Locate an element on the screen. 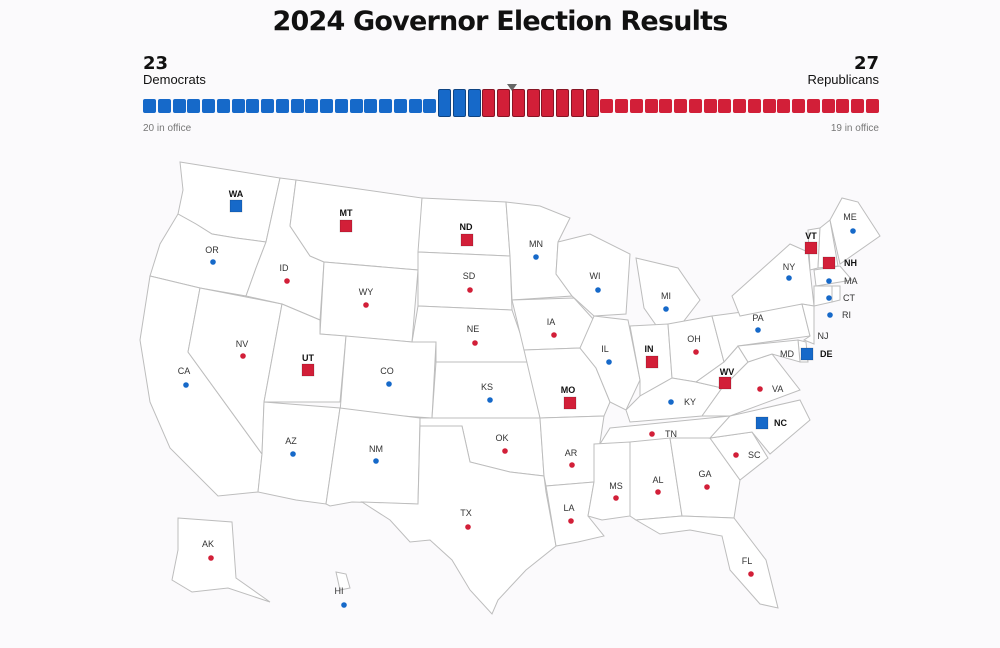  marker-ma is located at coordinates (829, 281).